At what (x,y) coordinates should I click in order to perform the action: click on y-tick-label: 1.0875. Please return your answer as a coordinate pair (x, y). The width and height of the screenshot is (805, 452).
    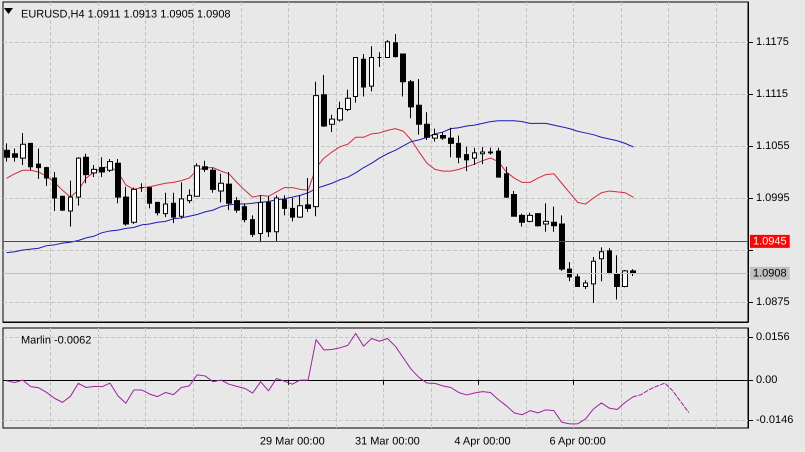
    Looking at the image, I should click on (773, 302).